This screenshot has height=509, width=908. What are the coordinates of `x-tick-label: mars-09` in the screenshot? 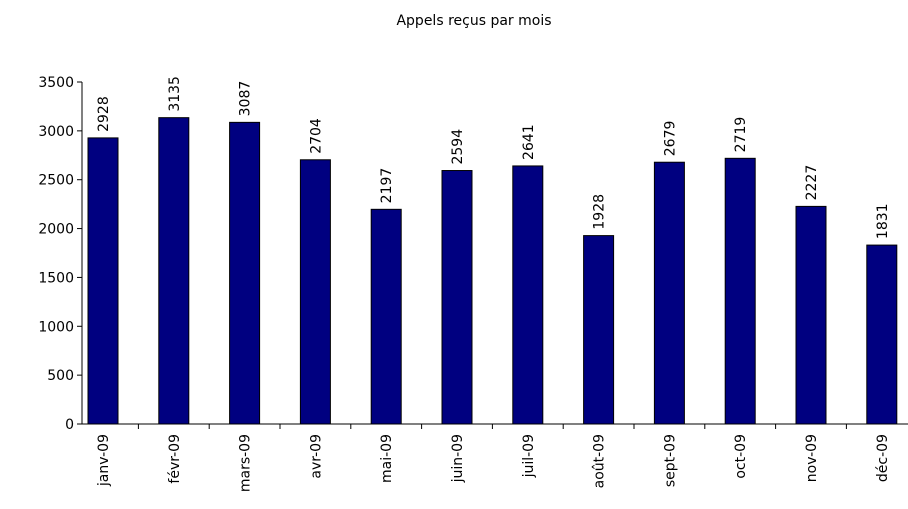 It's located at (246, 463).